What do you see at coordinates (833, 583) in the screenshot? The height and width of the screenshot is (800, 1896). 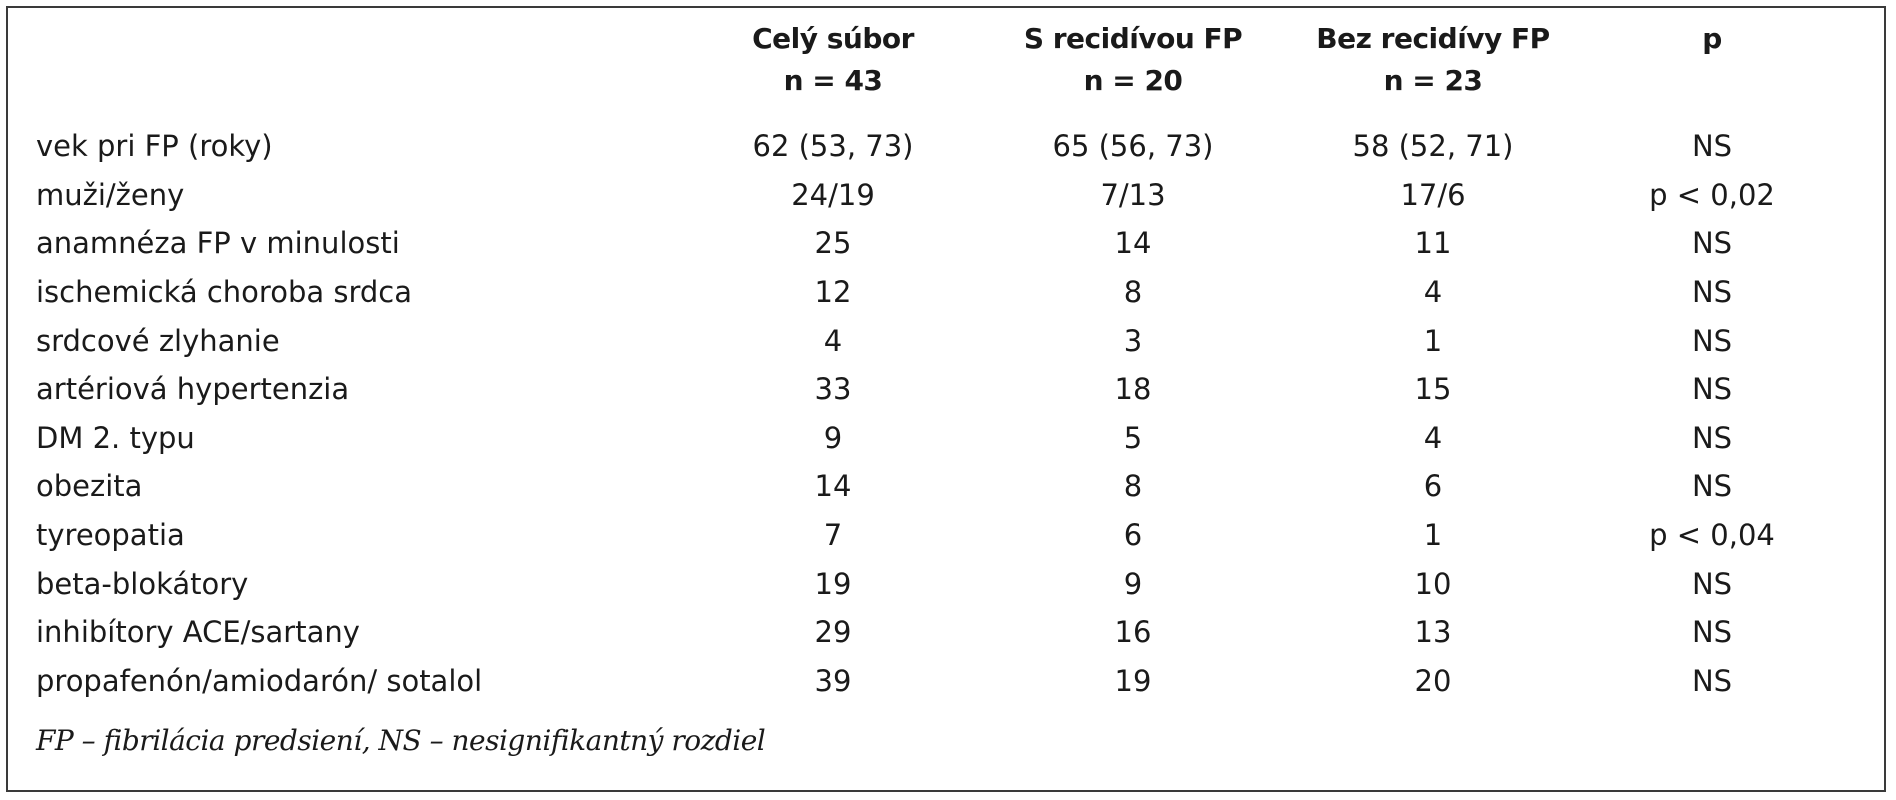 I see `whole-group-cell: 19` at bounding box center [833, 583].